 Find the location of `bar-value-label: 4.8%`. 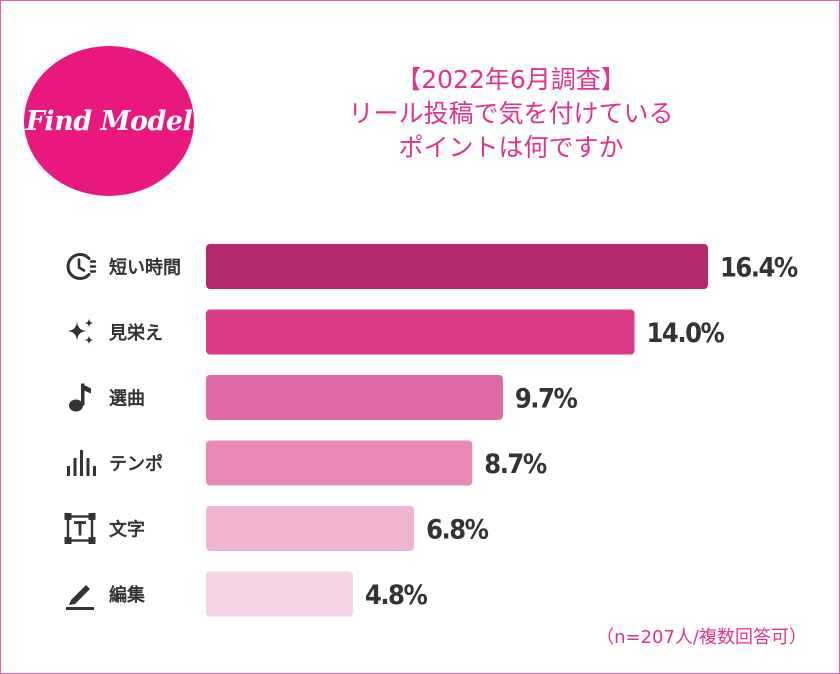

bar-value-label: 4.8% is located at coordinates (396, 595).